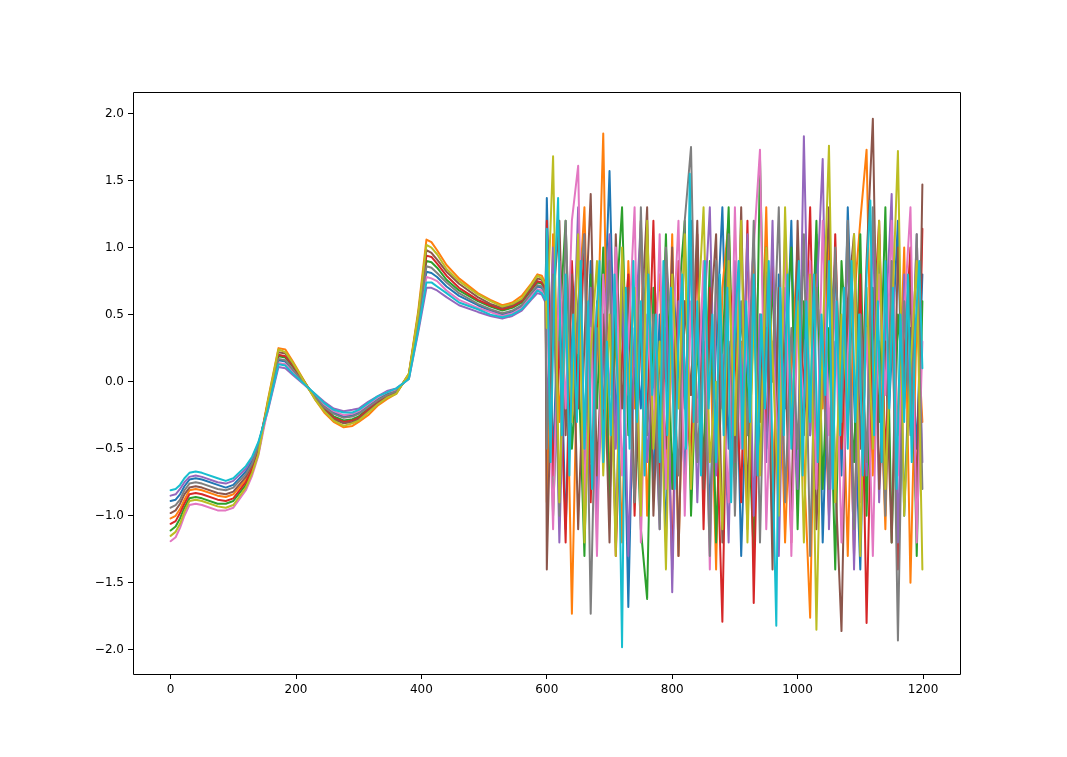  What do you see at coordinates (109, 581) in the screenshot?
I see `y-tick-label: −1.5` at bounding box center [109, 581].